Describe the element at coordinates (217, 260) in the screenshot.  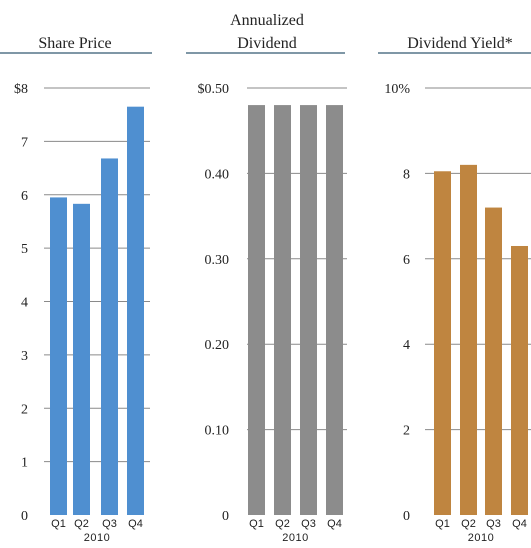
I see `y-tick-label: 0.30` at that location.